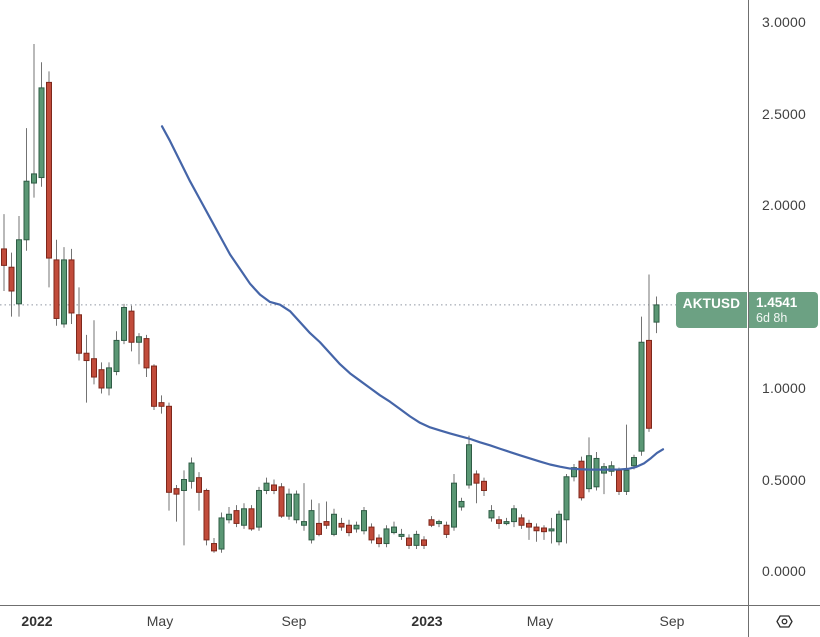 The width and height of the screenshot is (820, 637). What do you see at coordinates (374, 621) in the screenshot?
I see `time-axis: 2022 May Sep 2023 May Sep` at bounding box center [374, 621].